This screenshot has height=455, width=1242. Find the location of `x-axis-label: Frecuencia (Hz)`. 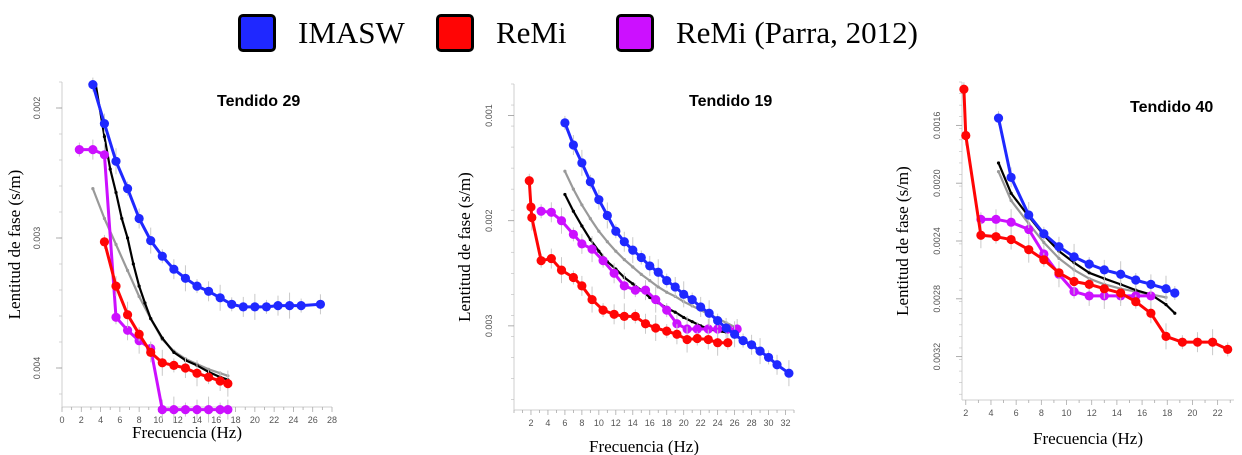

x-axis-label: Frecuencia (Hz) is located at coordinates (1088, 438).